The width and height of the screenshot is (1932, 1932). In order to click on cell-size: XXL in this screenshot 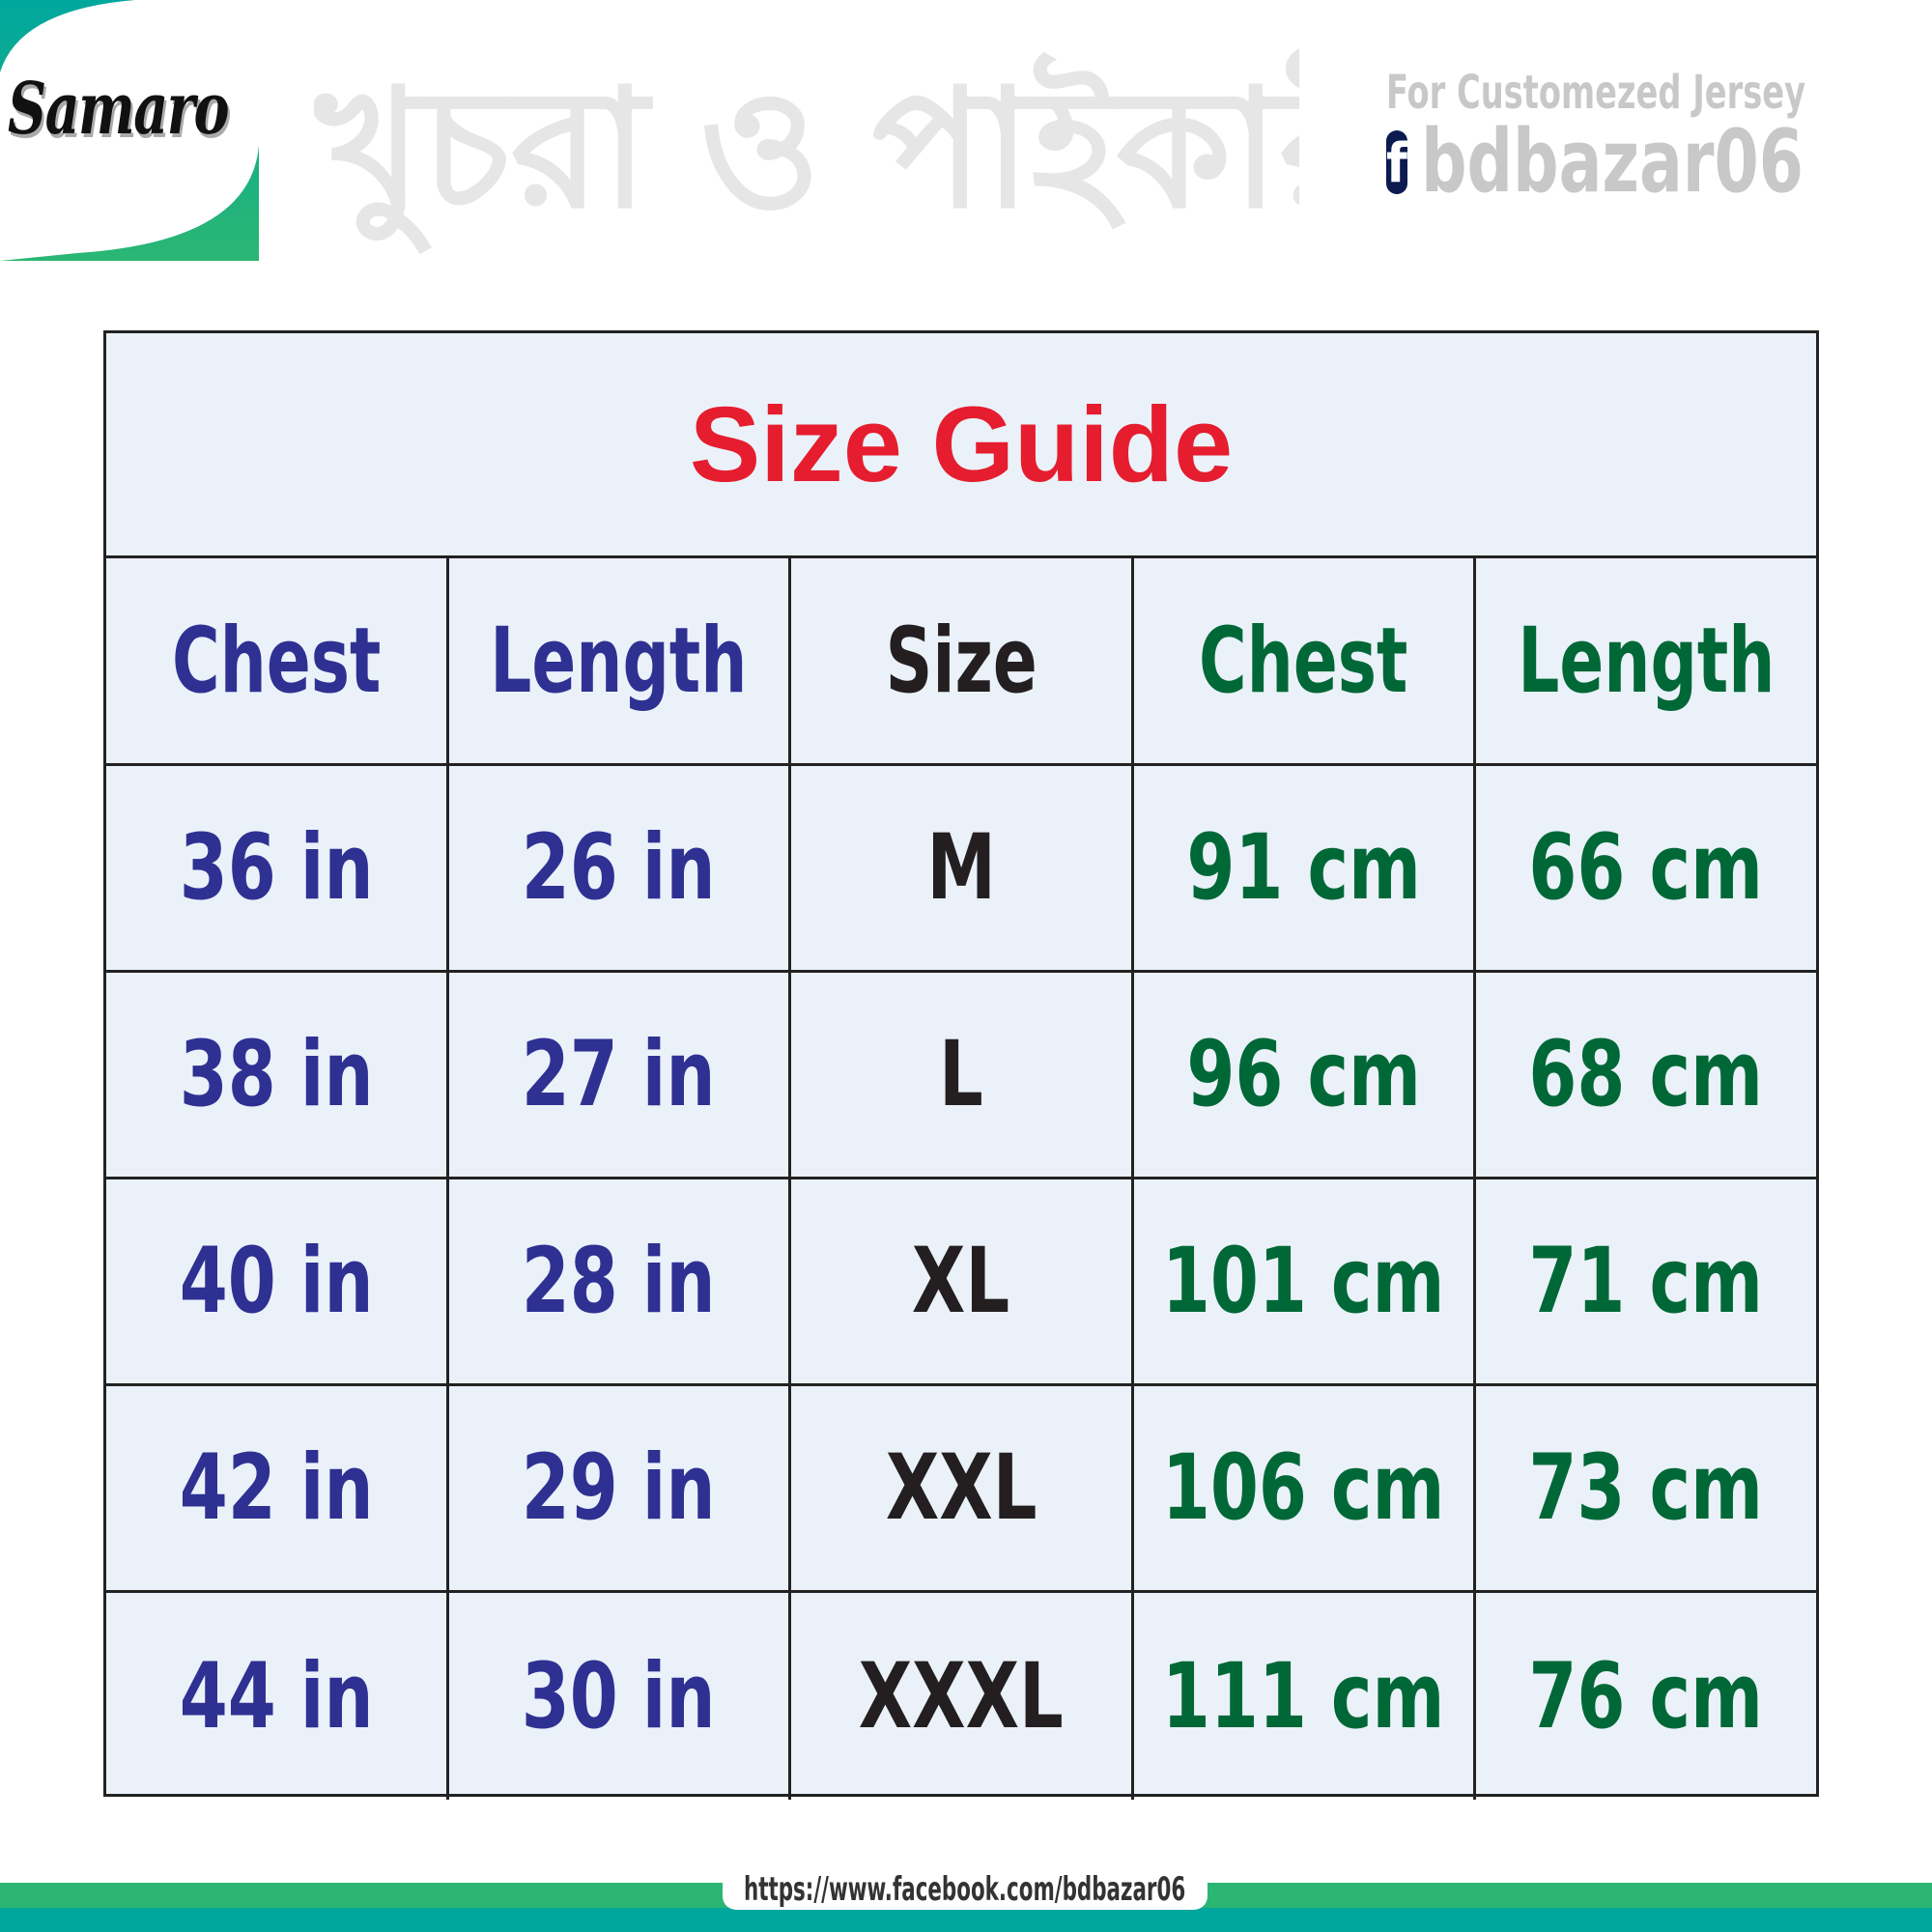, I will do `click(962, 1488)`.